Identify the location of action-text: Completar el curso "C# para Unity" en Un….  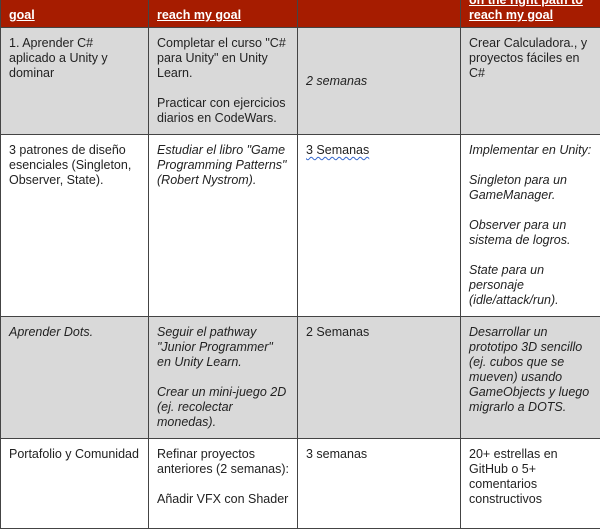
(223, 58).